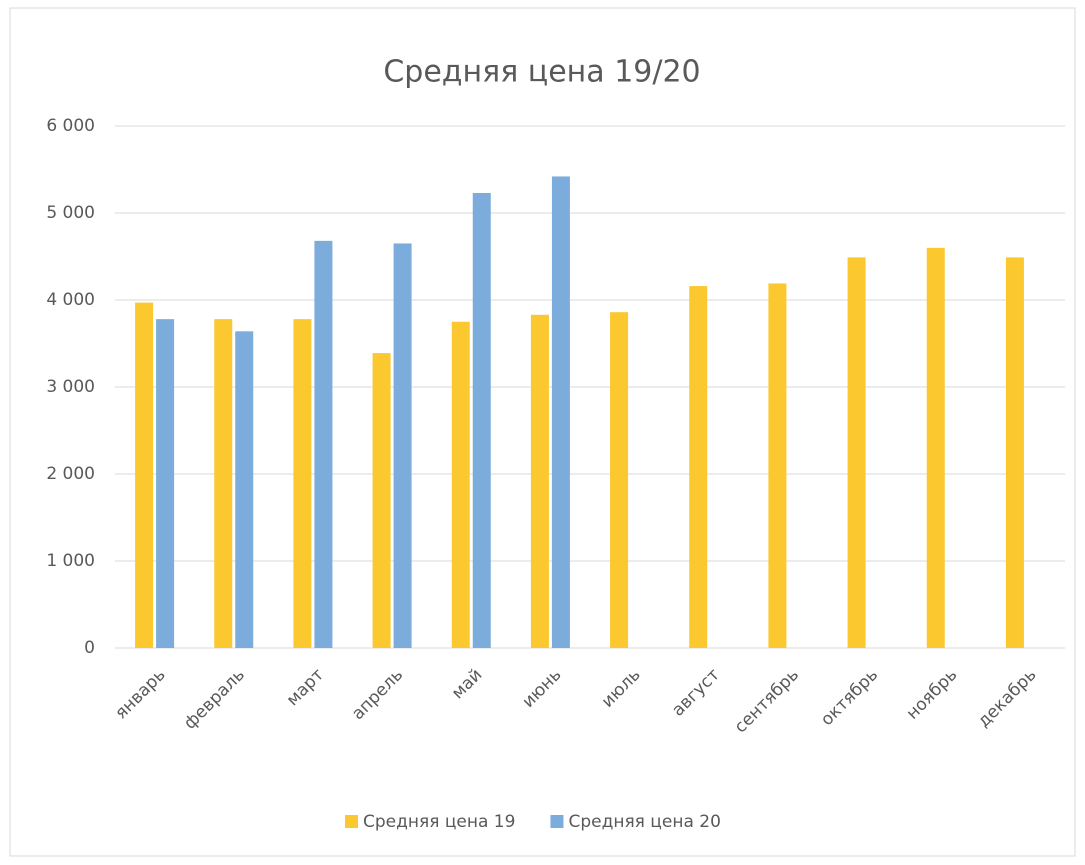  I want to click on y-tick-label: 3 000, so click(70, 387).